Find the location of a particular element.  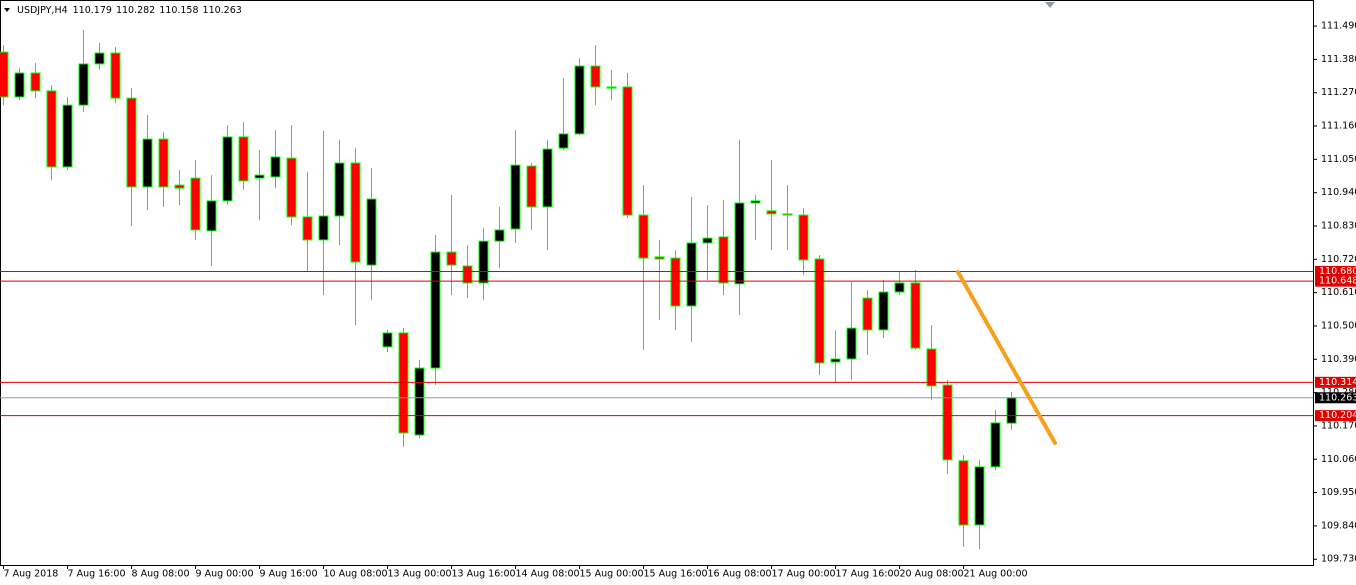

x-tick-label: 13 Aug 16:00 is located at coordinates (484, 574).